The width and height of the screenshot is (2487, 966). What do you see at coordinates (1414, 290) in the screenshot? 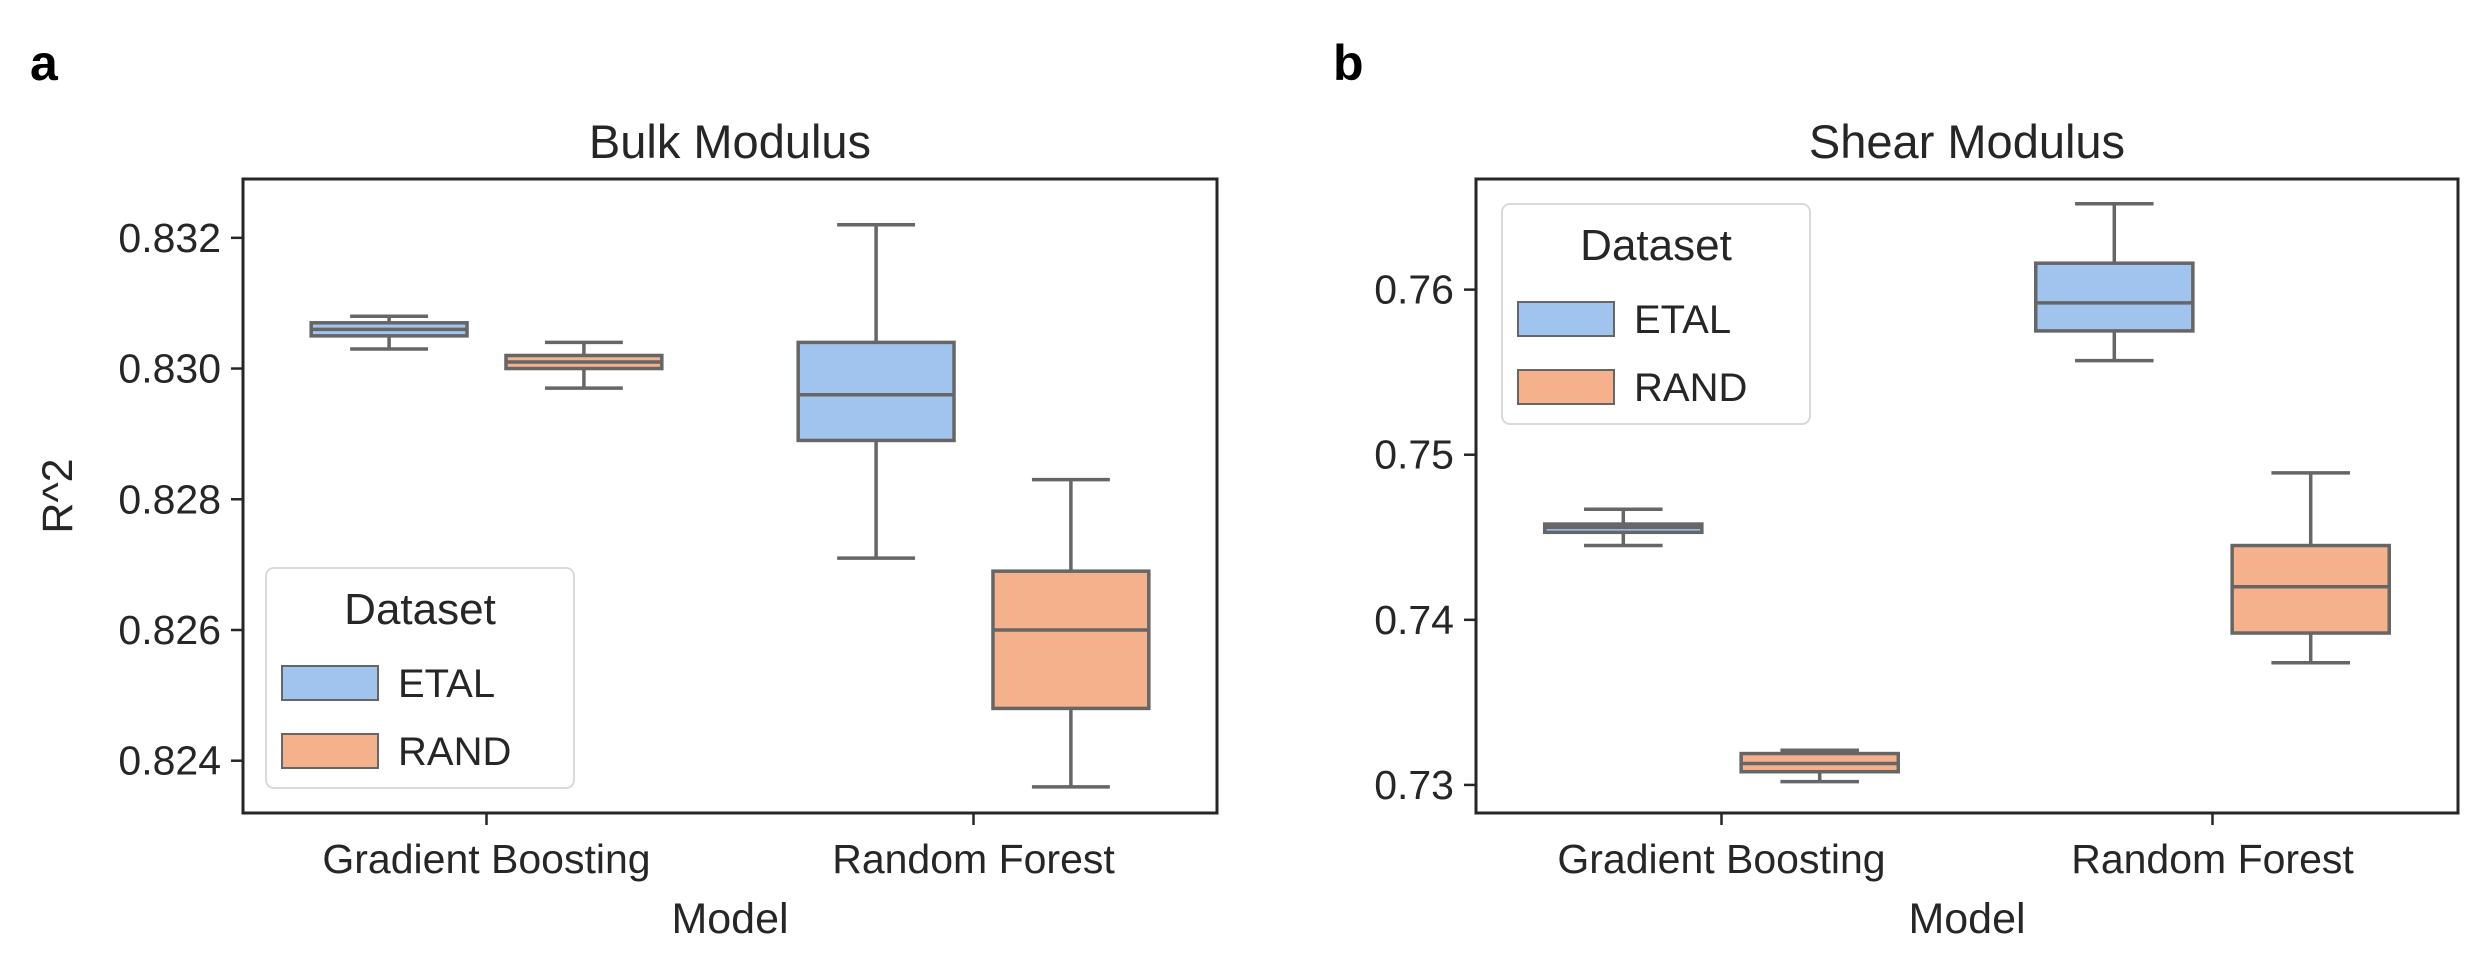
I see `y-tick-label: 0.76` at bounding box center [1414, 290].